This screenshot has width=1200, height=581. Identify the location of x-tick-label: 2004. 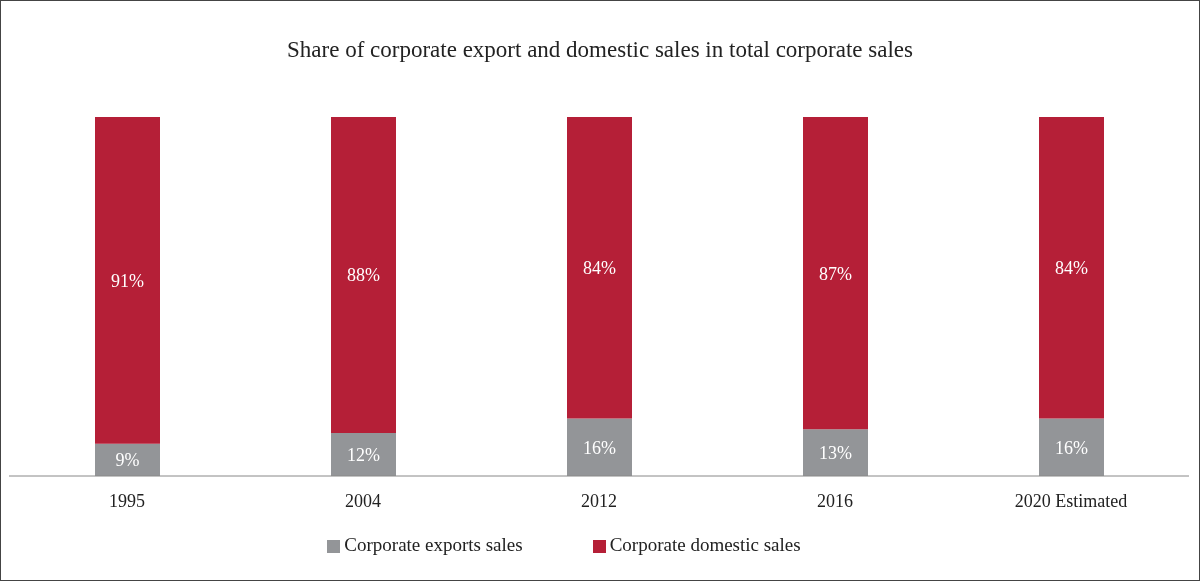
(363, 500).